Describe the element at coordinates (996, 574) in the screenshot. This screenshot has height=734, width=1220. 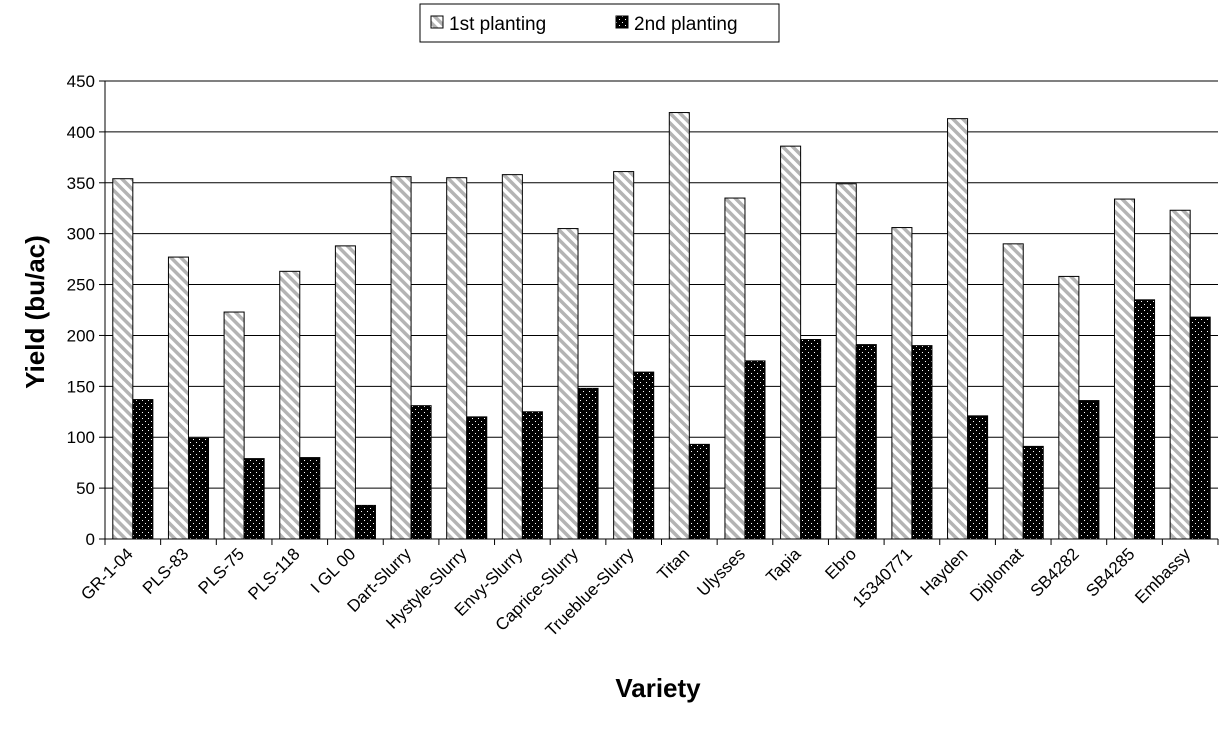
I see `x-tick-label: Diplomat` at that location.